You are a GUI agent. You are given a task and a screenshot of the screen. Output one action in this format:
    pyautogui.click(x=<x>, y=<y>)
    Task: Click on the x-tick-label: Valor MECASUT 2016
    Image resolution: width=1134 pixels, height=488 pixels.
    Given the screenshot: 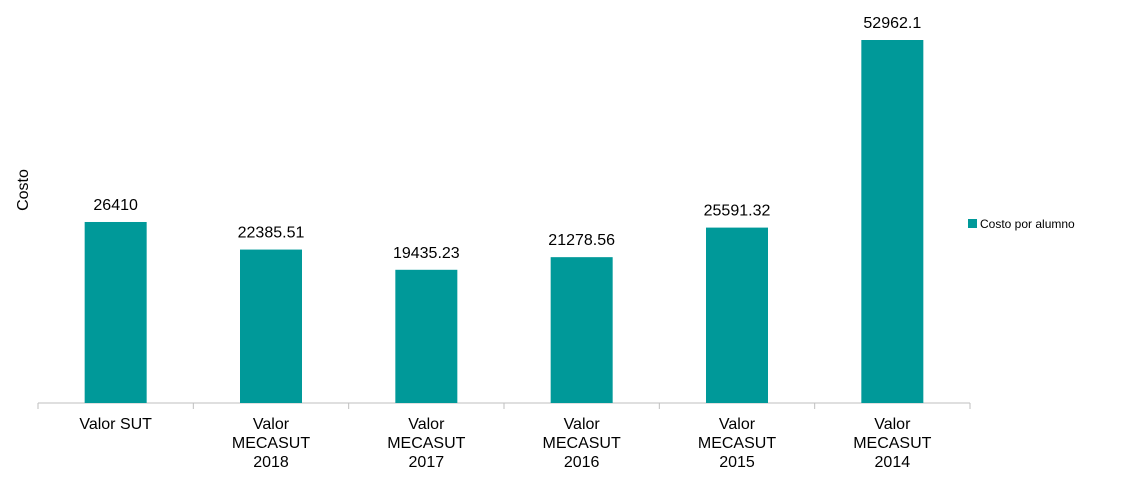 What is the action you would take?
    pyautogui.click(x=581, y=443)
    